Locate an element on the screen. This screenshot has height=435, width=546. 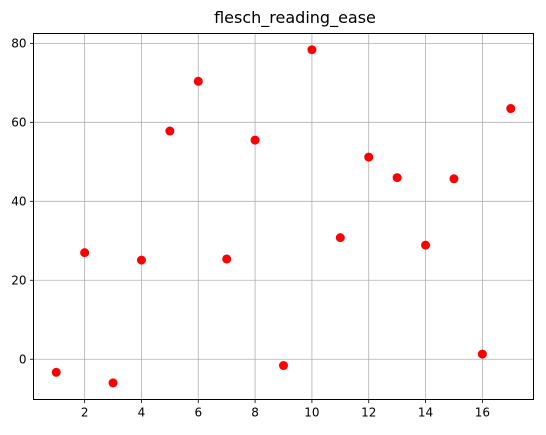
y-tick-label: 80 is located at coordinates (18, 44).